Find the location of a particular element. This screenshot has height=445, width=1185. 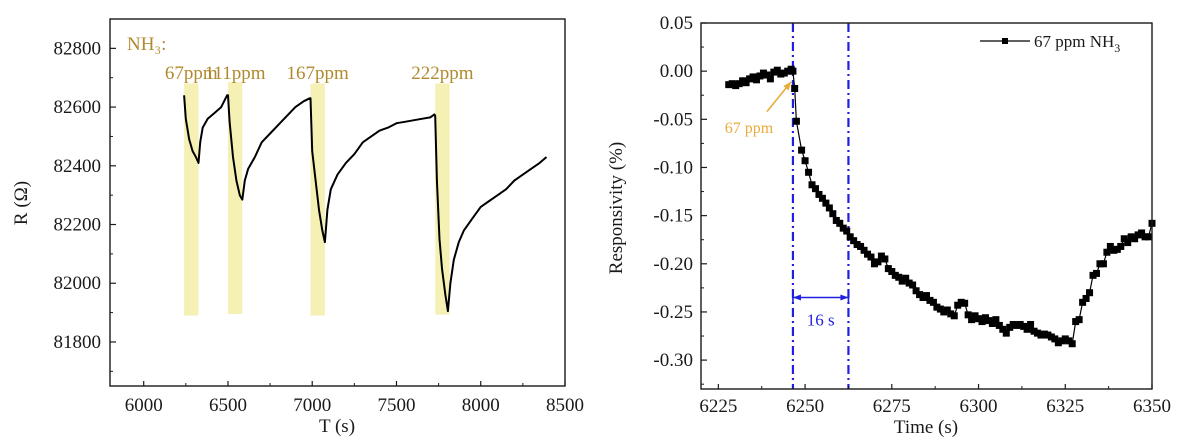

y-tick-label: -0.05 is located at coordinates (673, 119).